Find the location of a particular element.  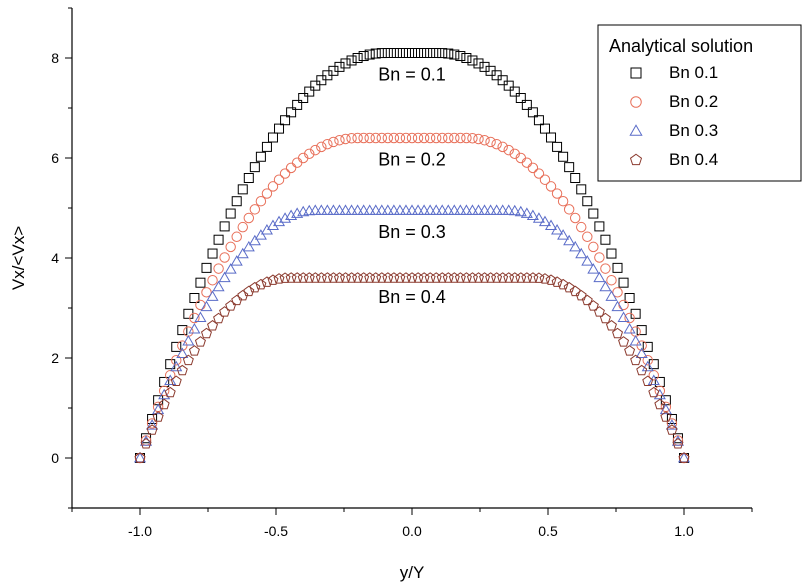

y-tick-label: 4 is located at coordinates (55, 258).